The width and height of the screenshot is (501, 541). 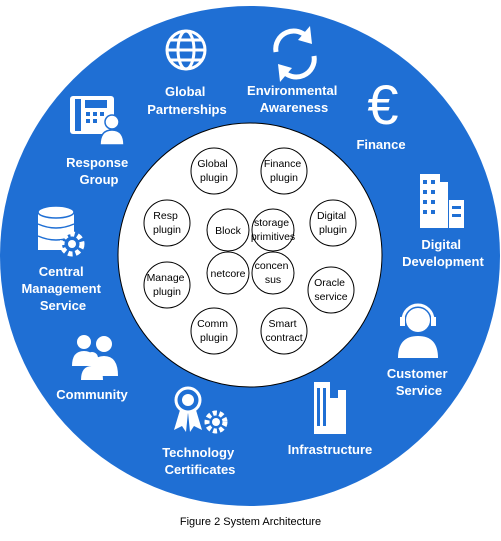 I want to click on label-environmental-awareness: Environmental Awareness, so click(x=294, y=99).